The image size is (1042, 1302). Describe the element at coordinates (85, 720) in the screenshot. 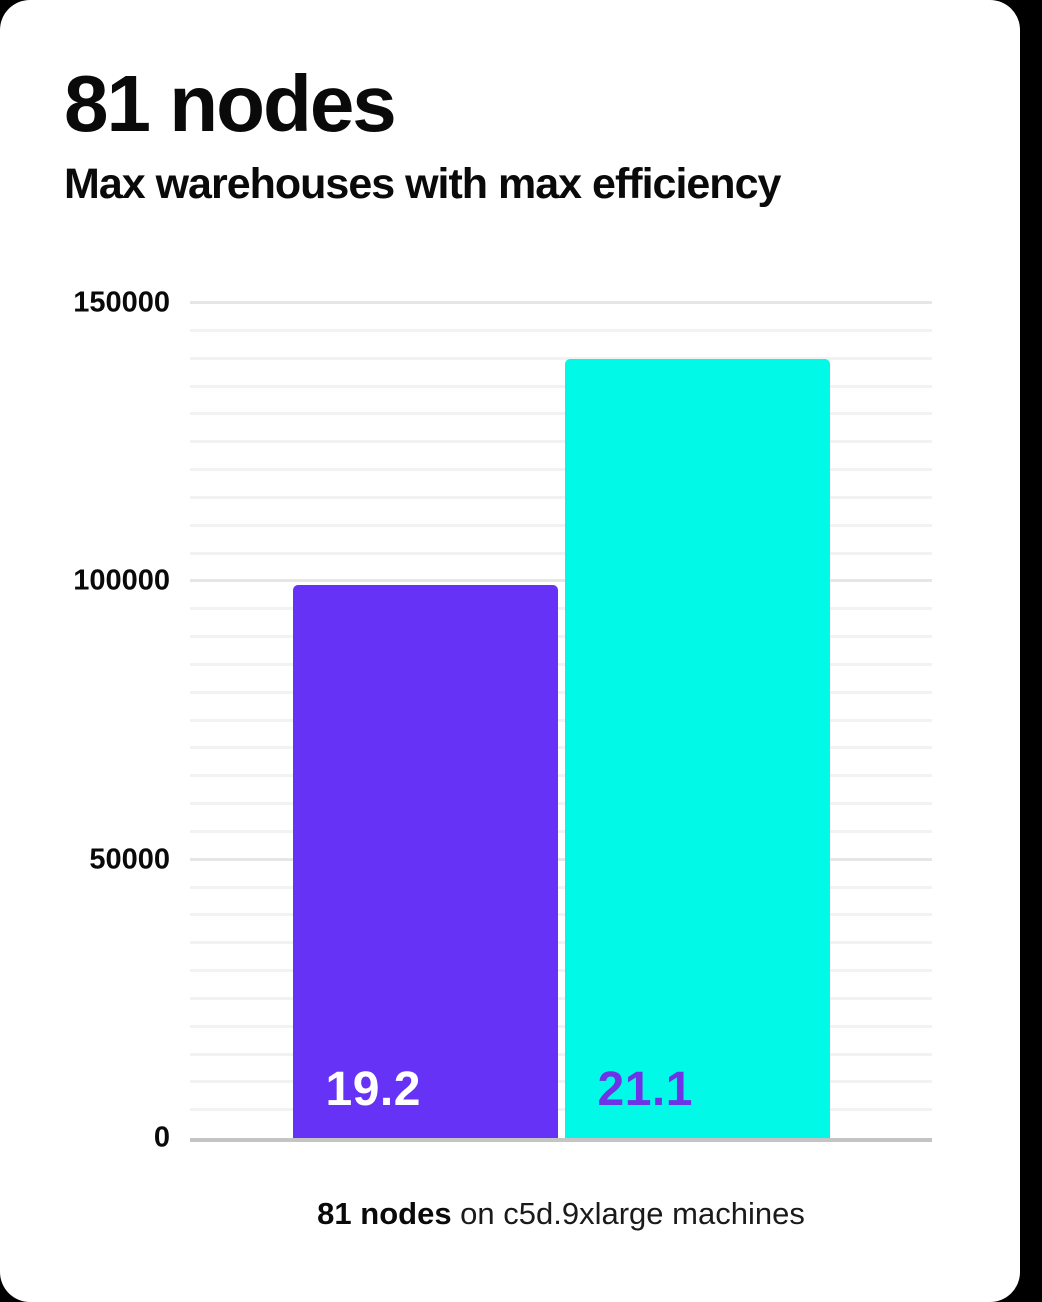

I see `y-axis: 0 50000 100000 150000` at that location.